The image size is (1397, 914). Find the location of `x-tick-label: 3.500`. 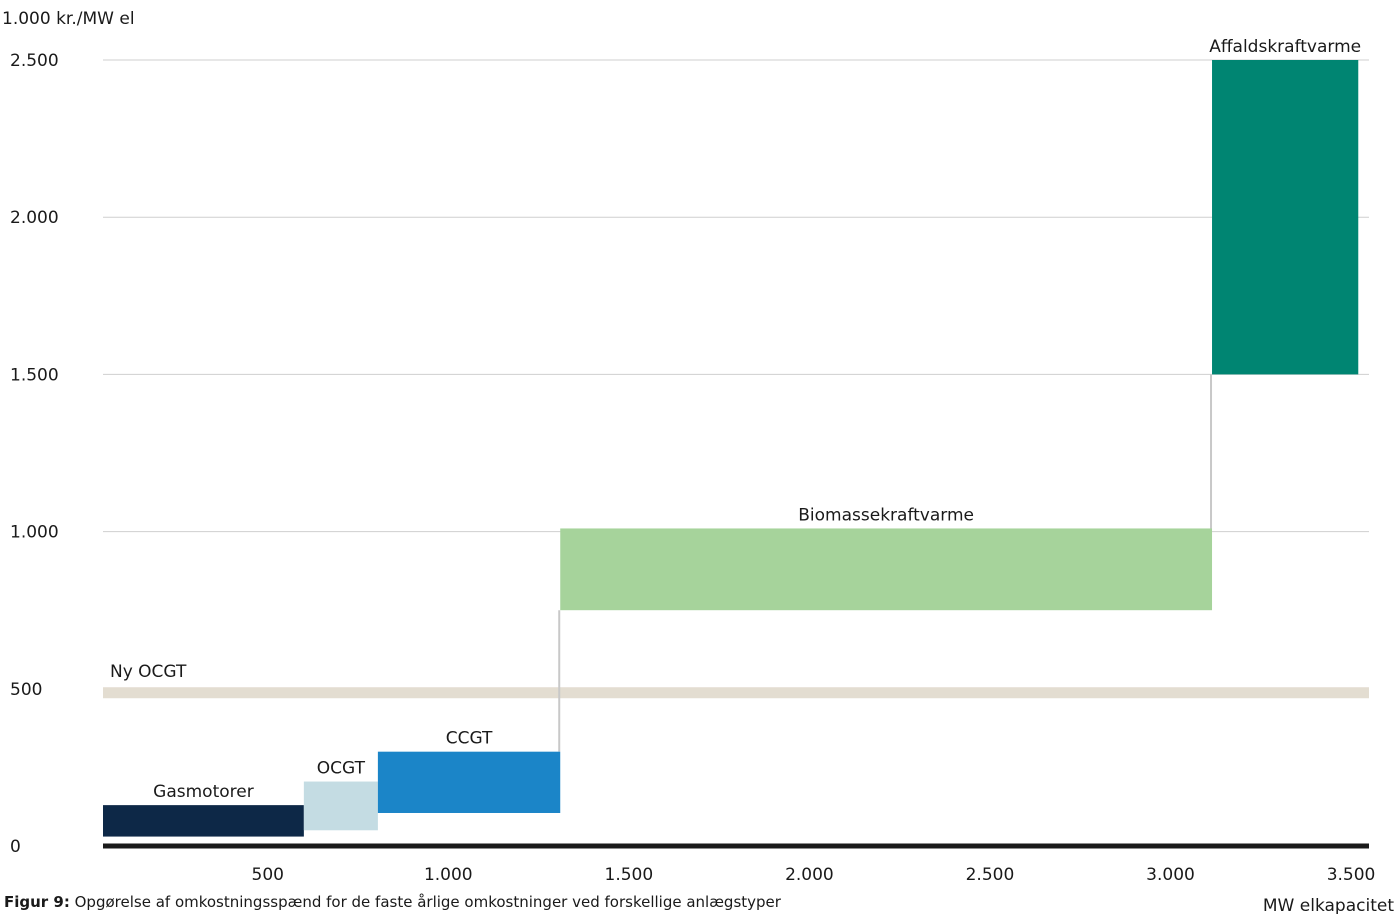

x-tick-label: 3.500 is located at coordinates (1351, 875).